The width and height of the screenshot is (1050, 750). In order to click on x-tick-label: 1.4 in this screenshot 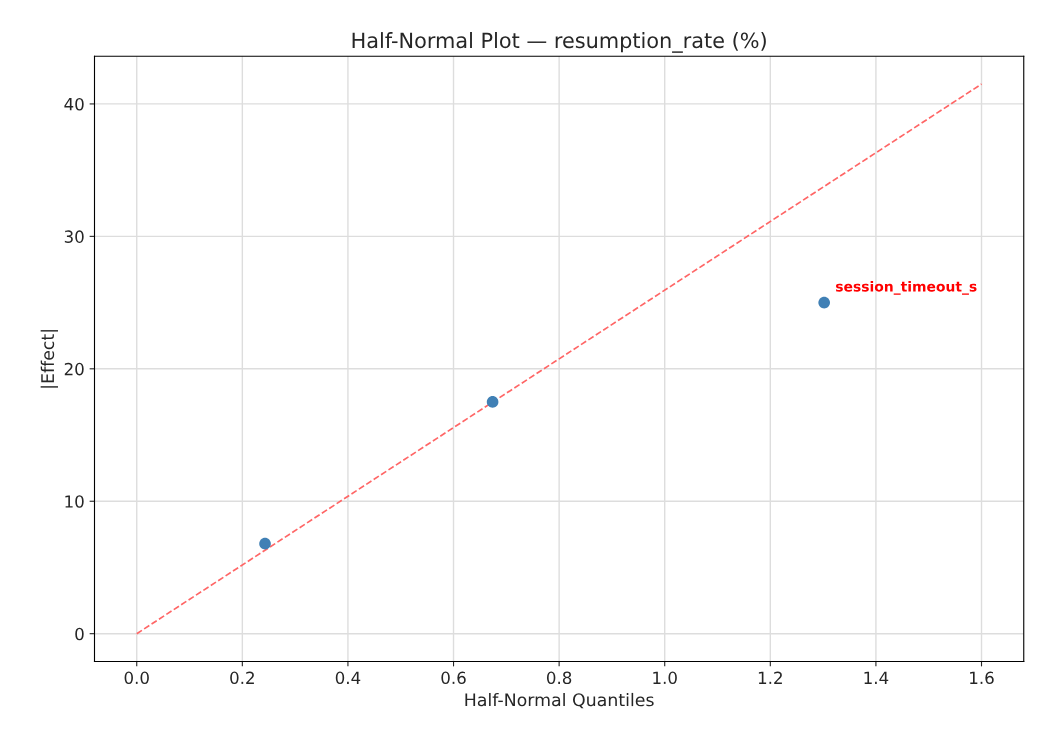, I will do `click(876, 677)`.